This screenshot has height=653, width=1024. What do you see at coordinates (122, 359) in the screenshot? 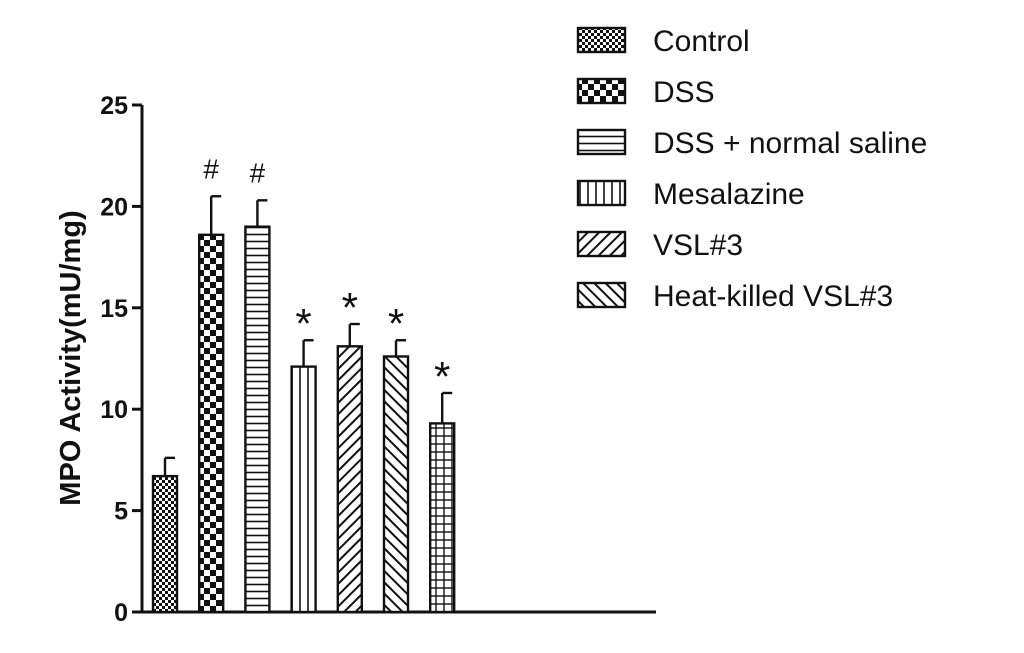
I see `y-axis: 0 5 10 15 20 25` at bounding box center [122, 359].